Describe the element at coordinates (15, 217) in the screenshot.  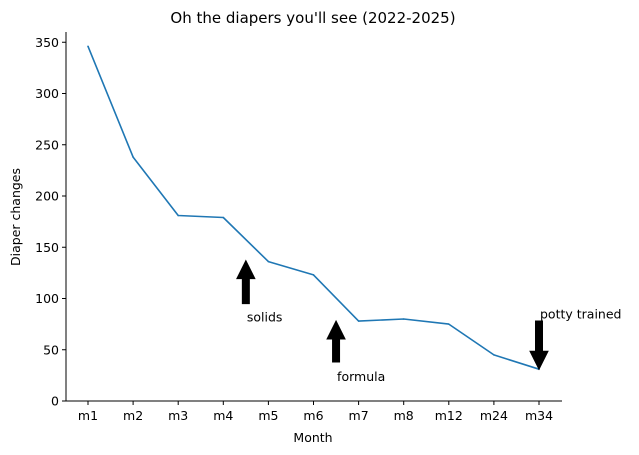
I see `y-axis-label: Diaper changes` at that location.